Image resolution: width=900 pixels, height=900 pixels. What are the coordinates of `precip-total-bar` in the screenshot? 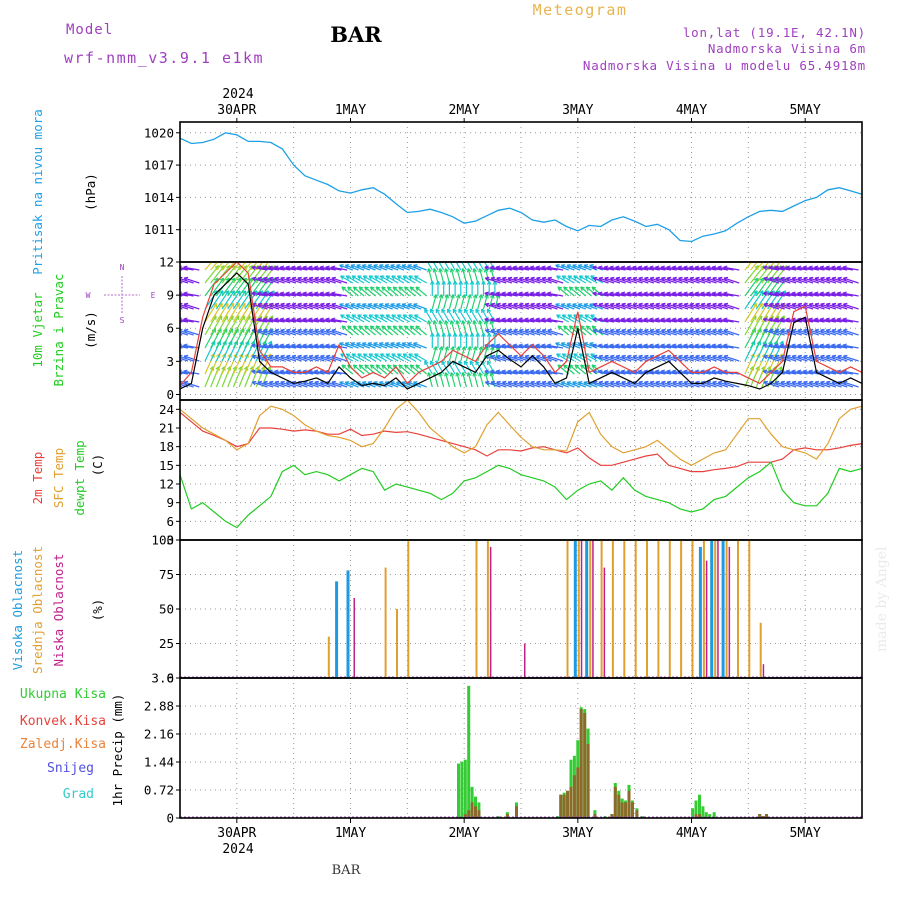 It's located at (498, 817).